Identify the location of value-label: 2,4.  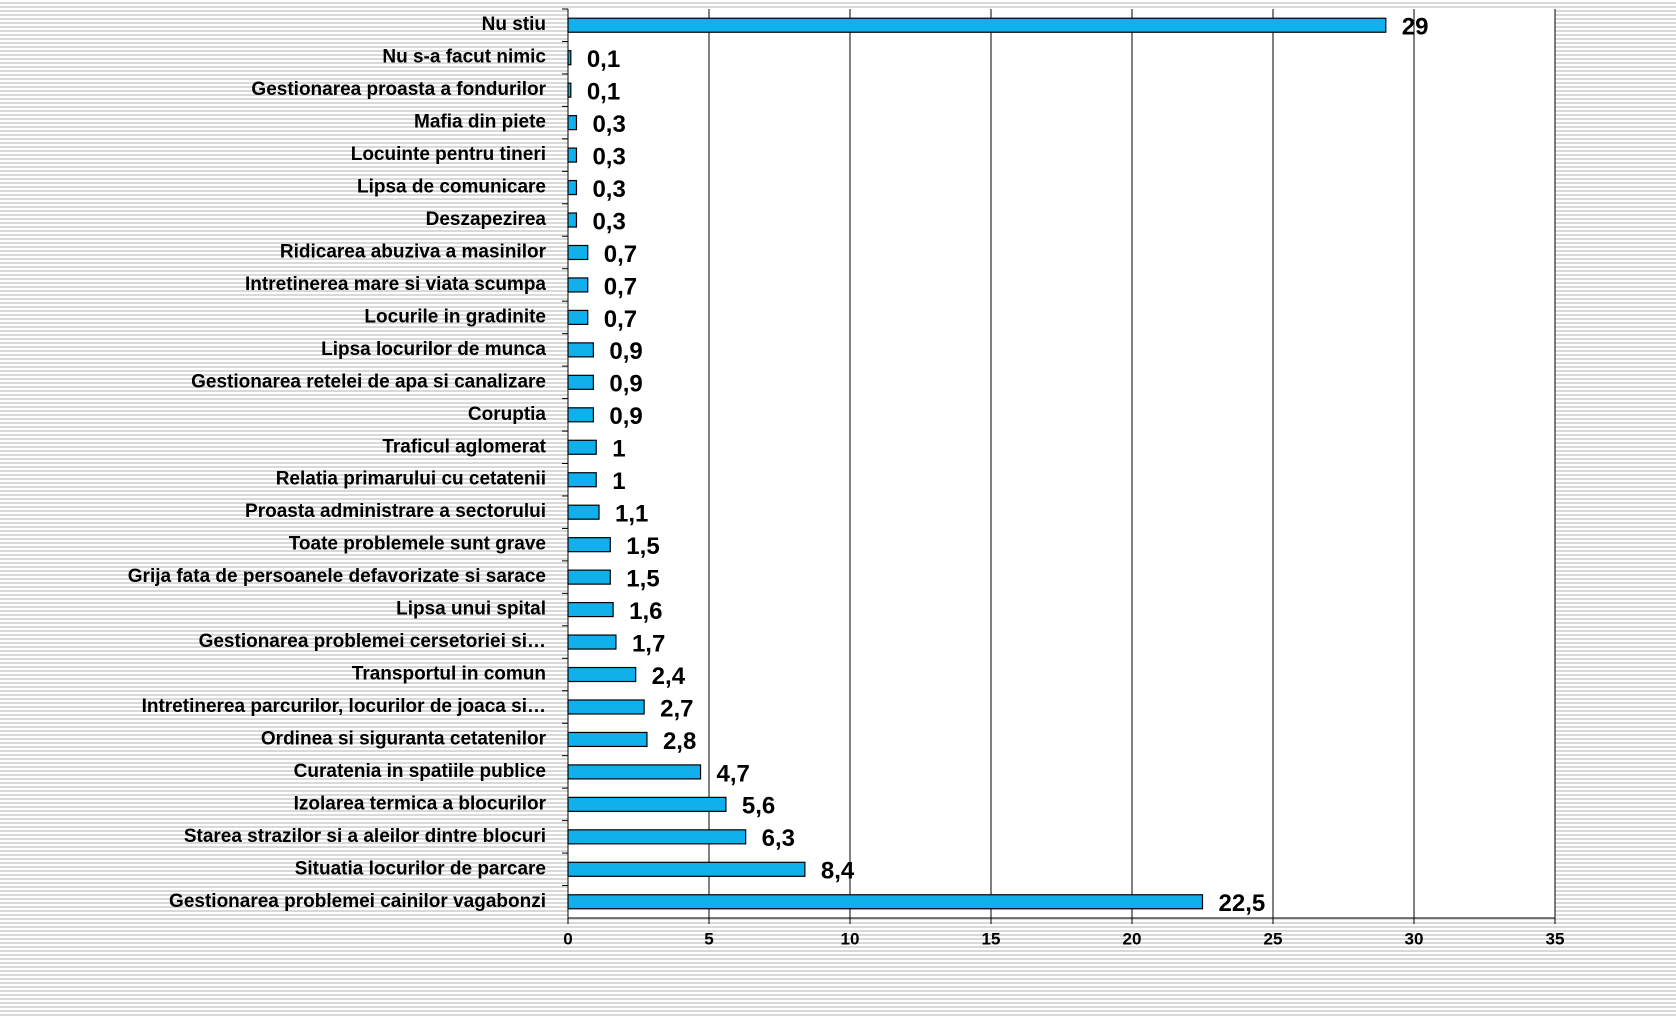
(669, 676).